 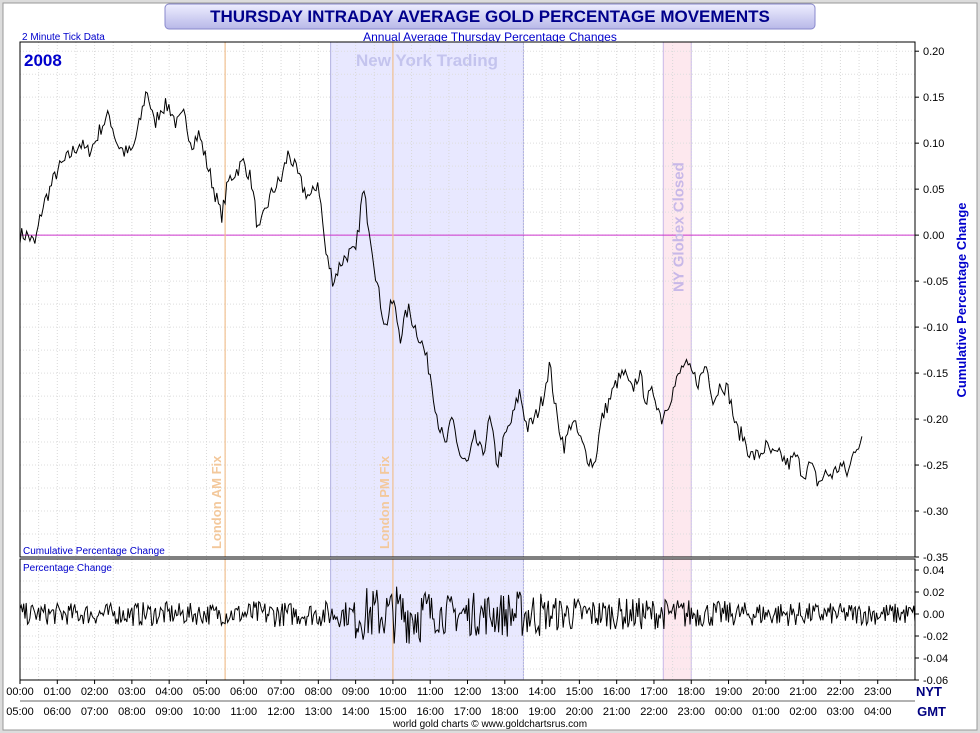 What do you see at coordinates (878, 692) in the screenshot?
I see `nyt-tick-label: 23:00` at bounding box center [878, 692].